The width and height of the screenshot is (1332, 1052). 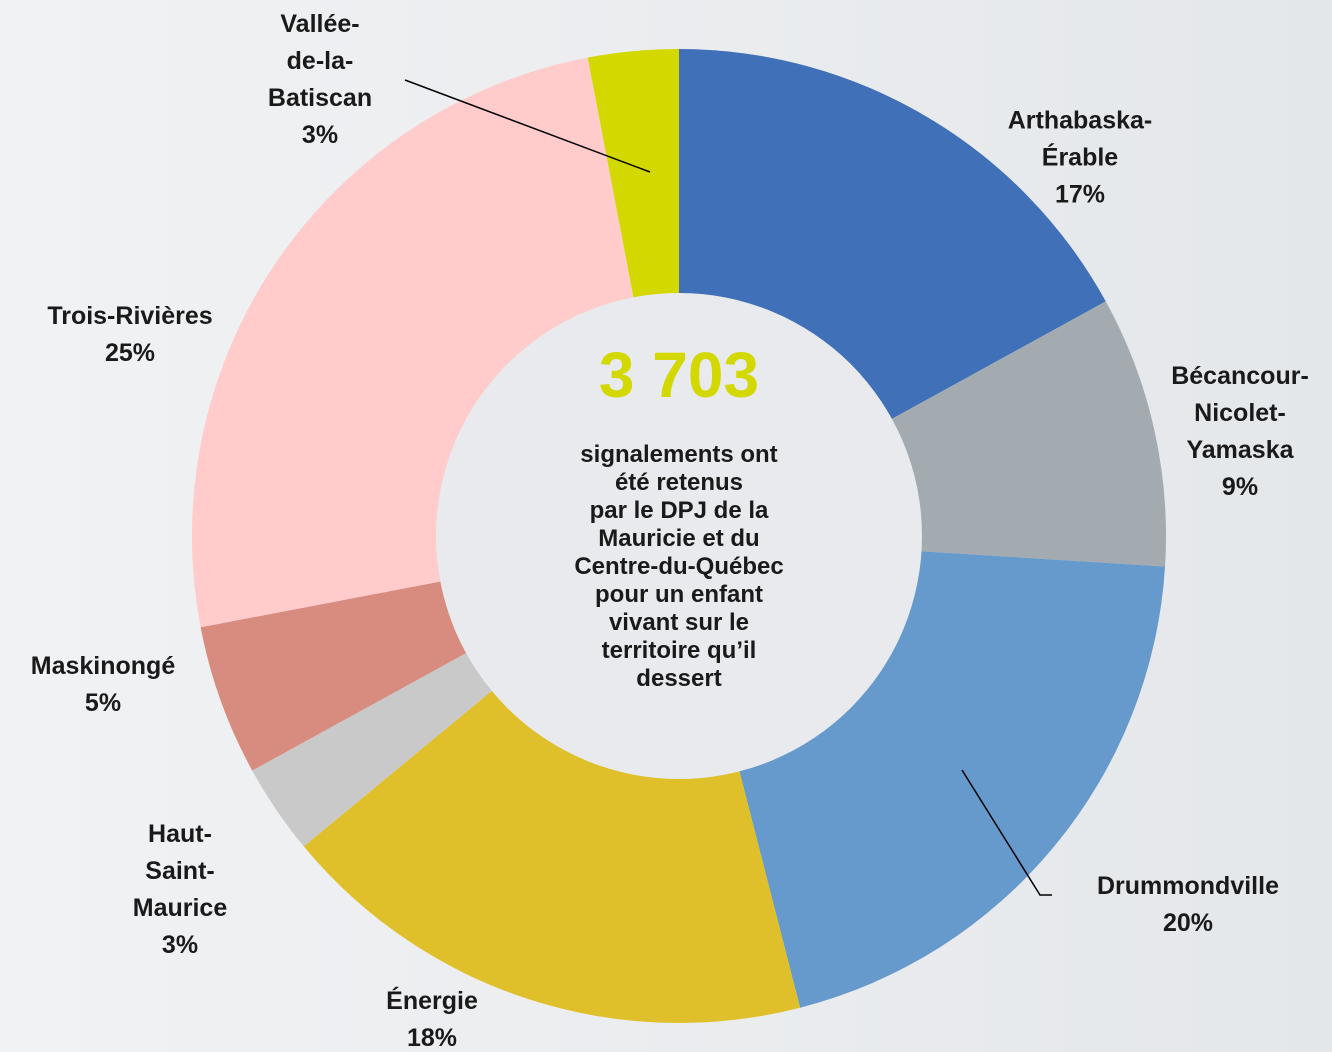 I want to click on category-label: Trois-Rivières, so click(x=130, y=316).